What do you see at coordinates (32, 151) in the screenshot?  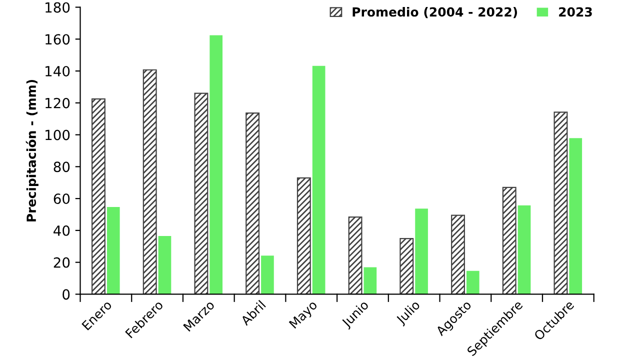 I see `y-axis-title: Precipitación - (mm)` at bounding box center [32, 151].